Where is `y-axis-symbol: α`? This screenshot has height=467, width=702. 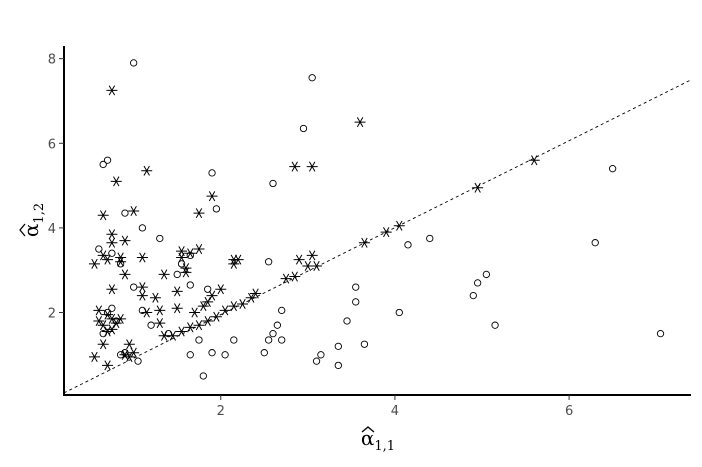 y-axis-symbol: α is located at coordinates (31, 231).